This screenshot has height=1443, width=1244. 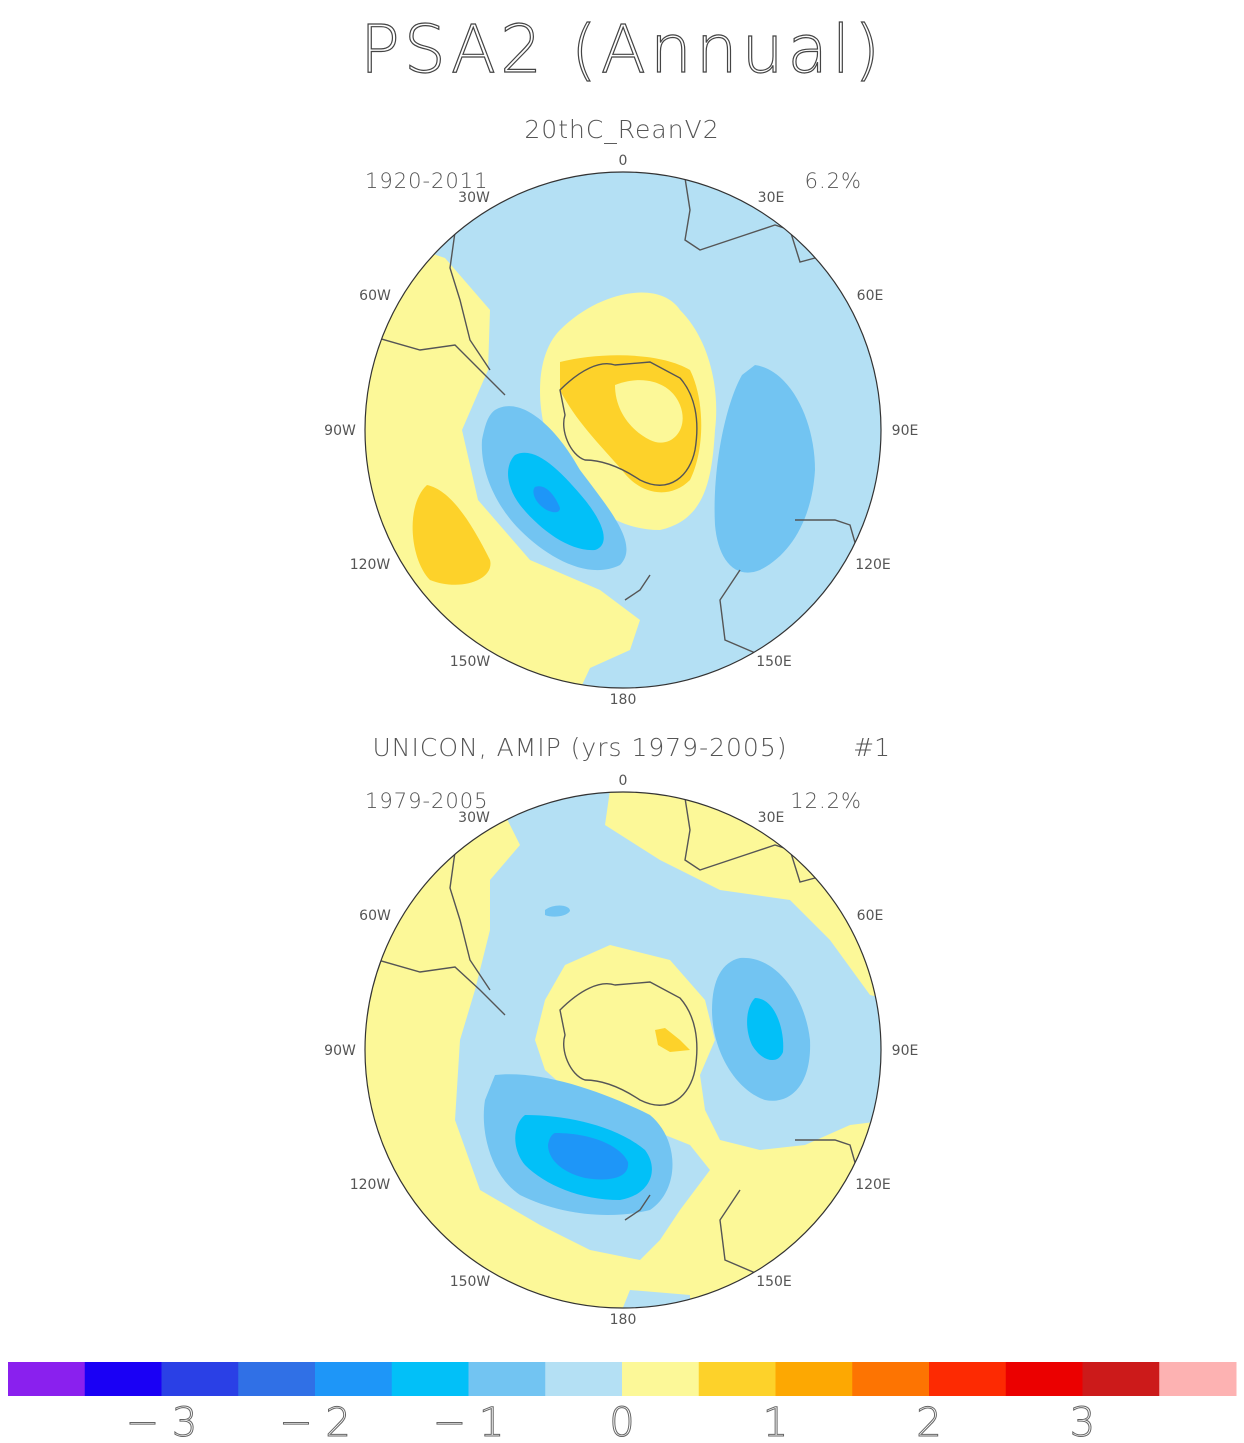 I want to click on negative-region-east, so click(x=764, y=469).